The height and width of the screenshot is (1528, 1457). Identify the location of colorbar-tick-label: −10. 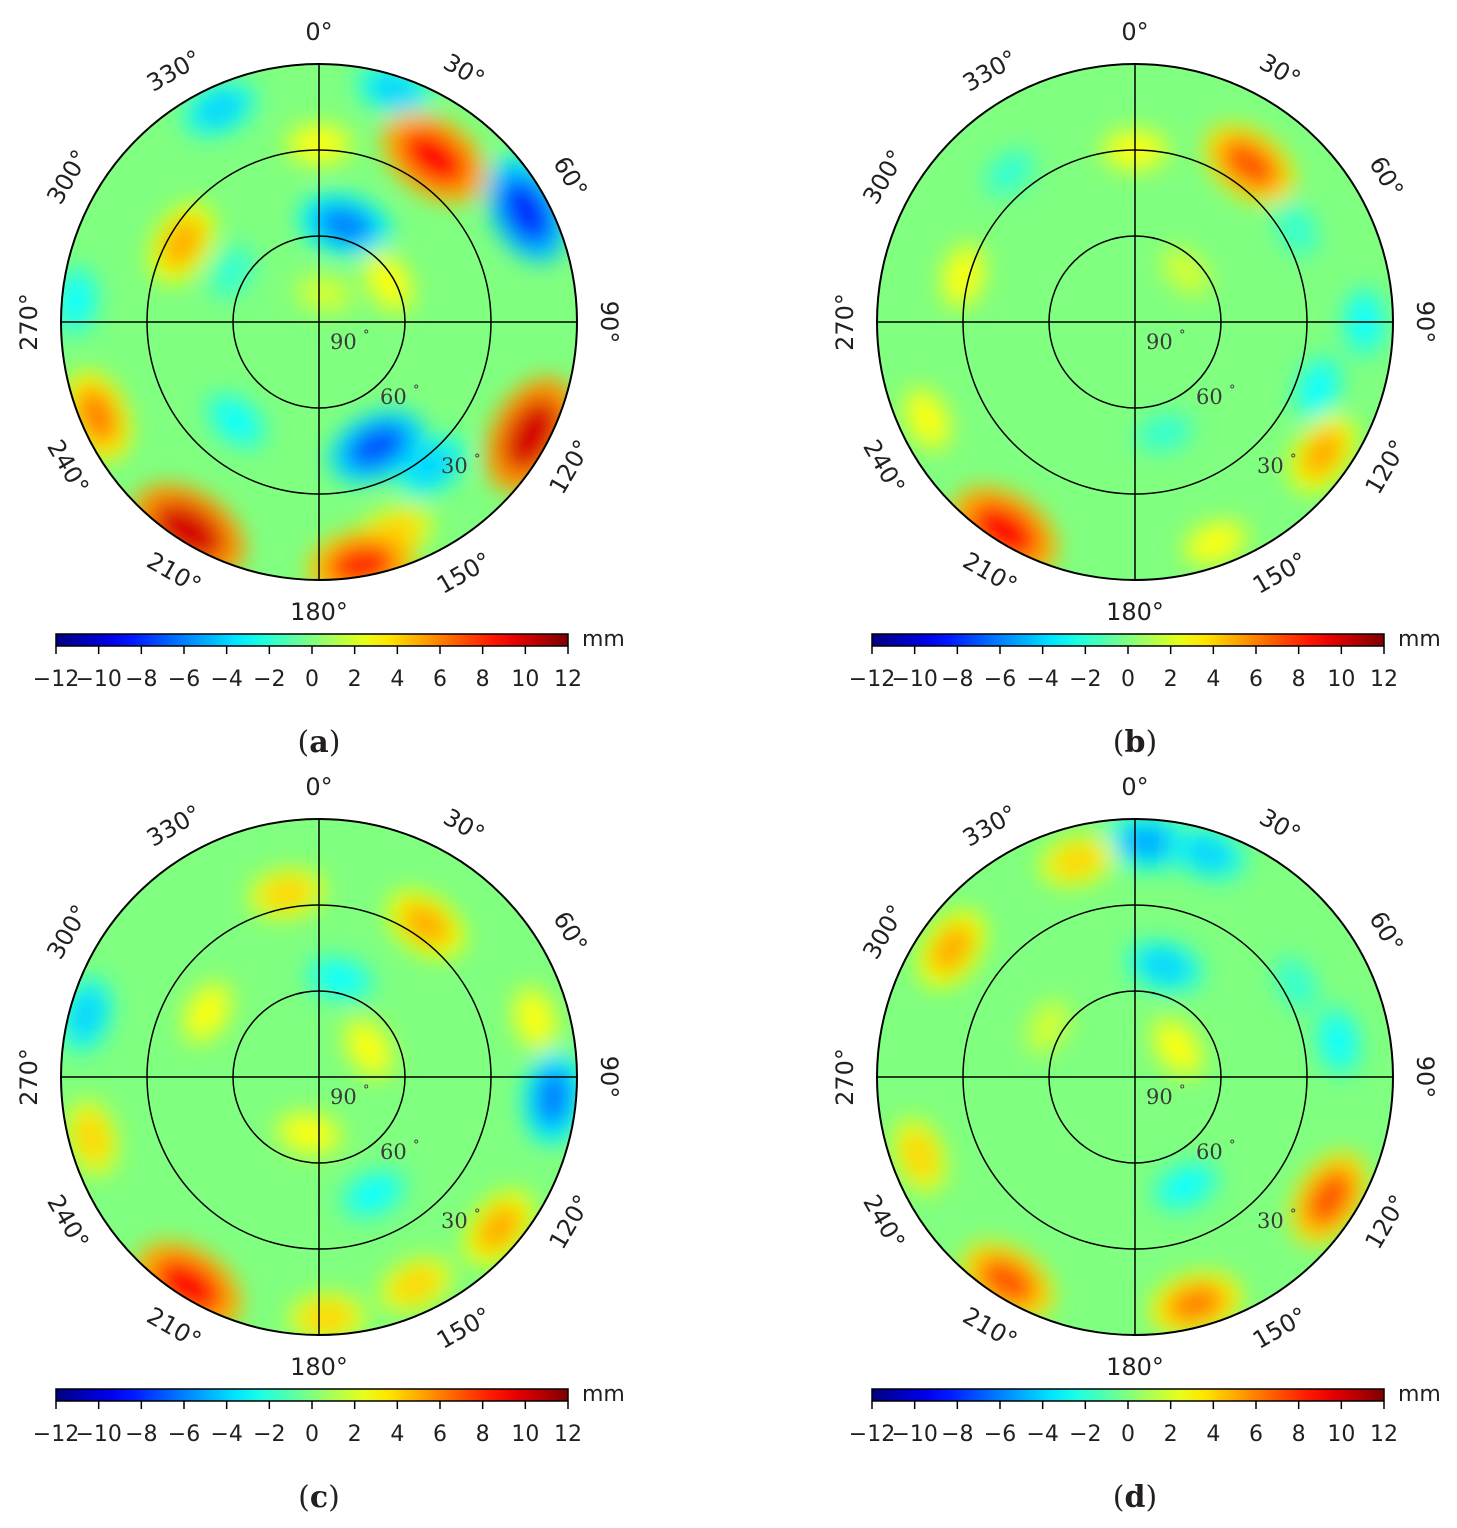
(914, 679).